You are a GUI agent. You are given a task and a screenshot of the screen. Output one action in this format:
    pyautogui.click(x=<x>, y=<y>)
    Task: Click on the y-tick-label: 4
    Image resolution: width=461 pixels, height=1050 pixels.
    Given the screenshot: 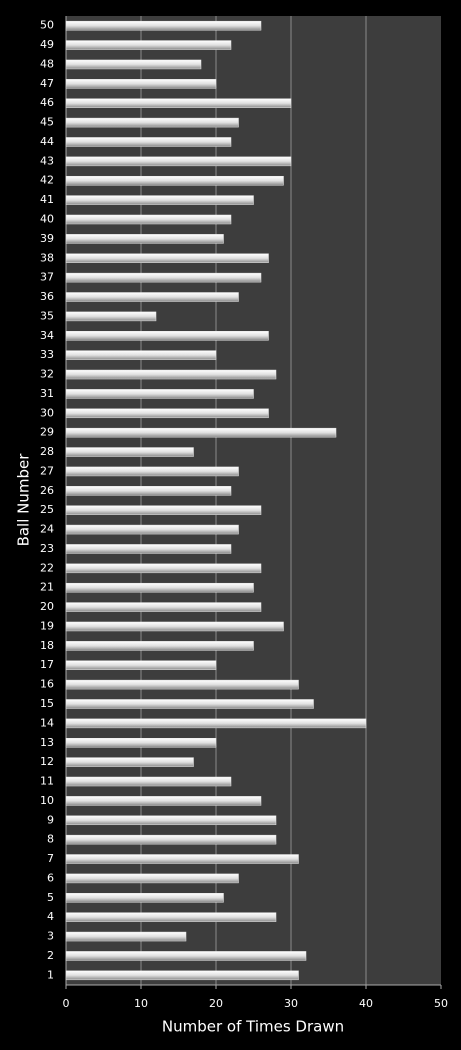 What is the action you would take?
    pyautogui.click(x=50, y=916)
    